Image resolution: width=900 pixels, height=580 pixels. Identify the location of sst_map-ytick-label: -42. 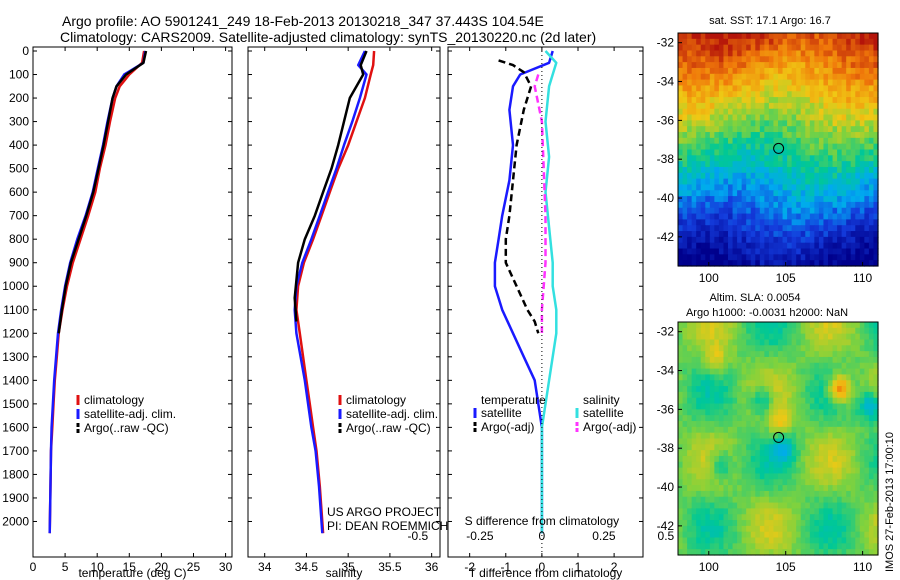
(666, 237).